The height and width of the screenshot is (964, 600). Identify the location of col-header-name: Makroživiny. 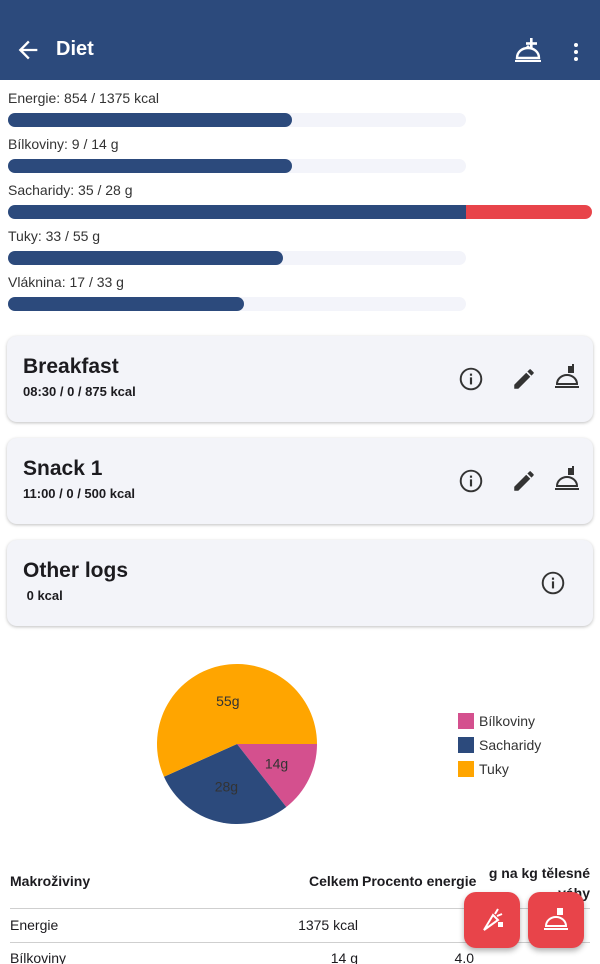
(50, 881).